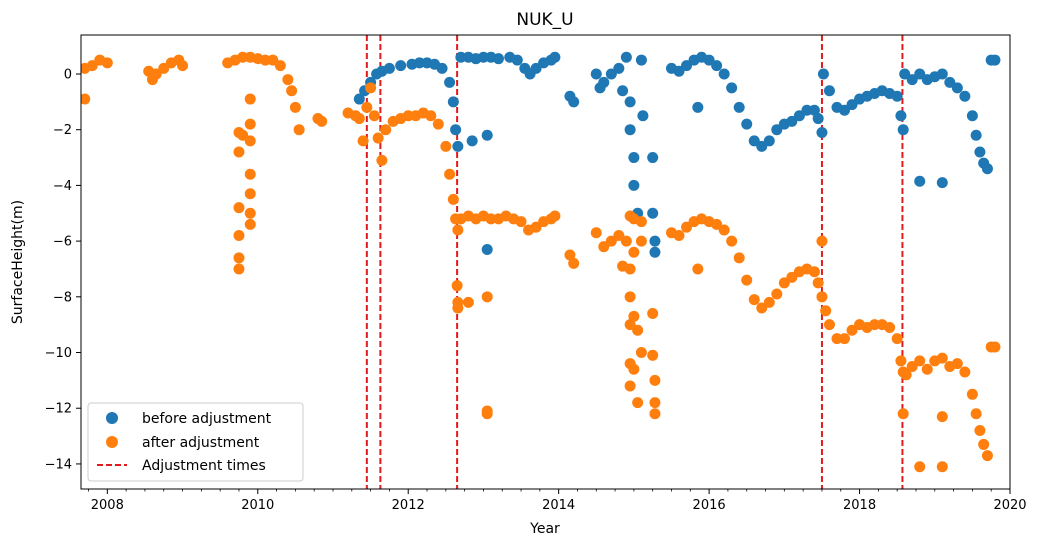  What do you see at coordinates (544, 529) in the screenshot?
I see `x-axis-label: Year` at bounding box center [544, 529].